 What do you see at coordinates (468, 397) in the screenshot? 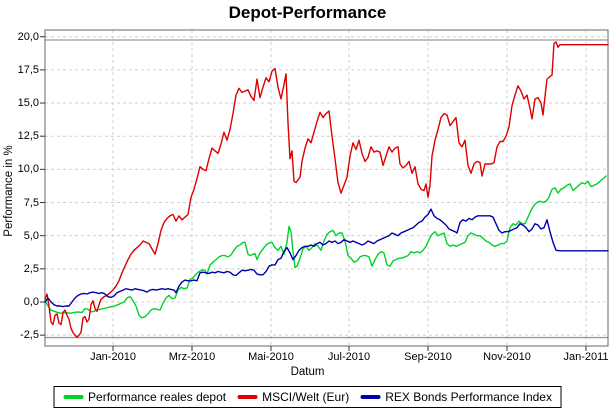
I see `legend-label: REX Bonds Performance Index` at bounding box center [468, 397].